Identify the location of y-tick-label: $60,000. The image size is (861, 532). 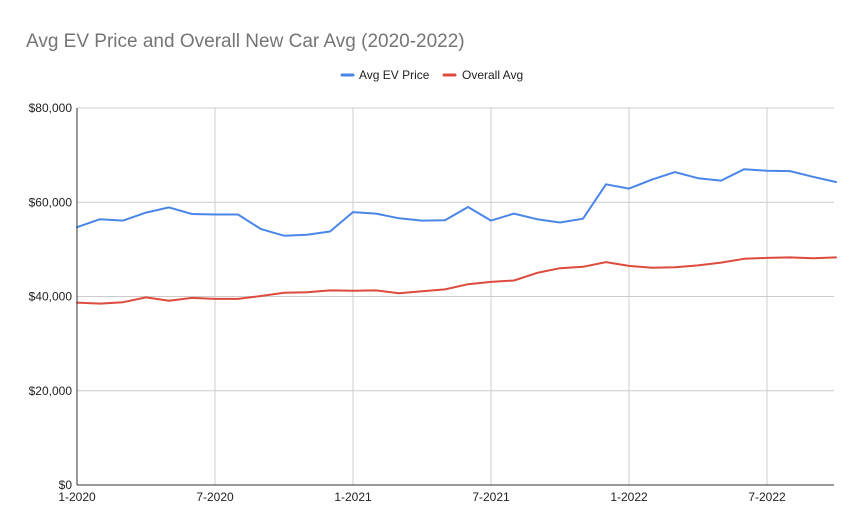
(51, 202).